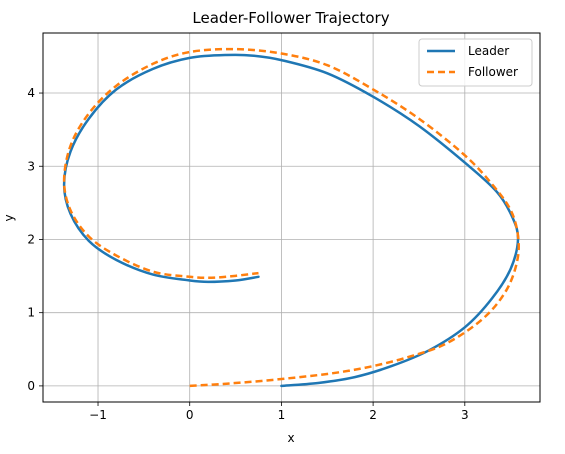 This screenshot has width=565, height=454. Describe the element at coordinates (31, 313) in the screenshot. I see `y-tick-label: 1` at that location.